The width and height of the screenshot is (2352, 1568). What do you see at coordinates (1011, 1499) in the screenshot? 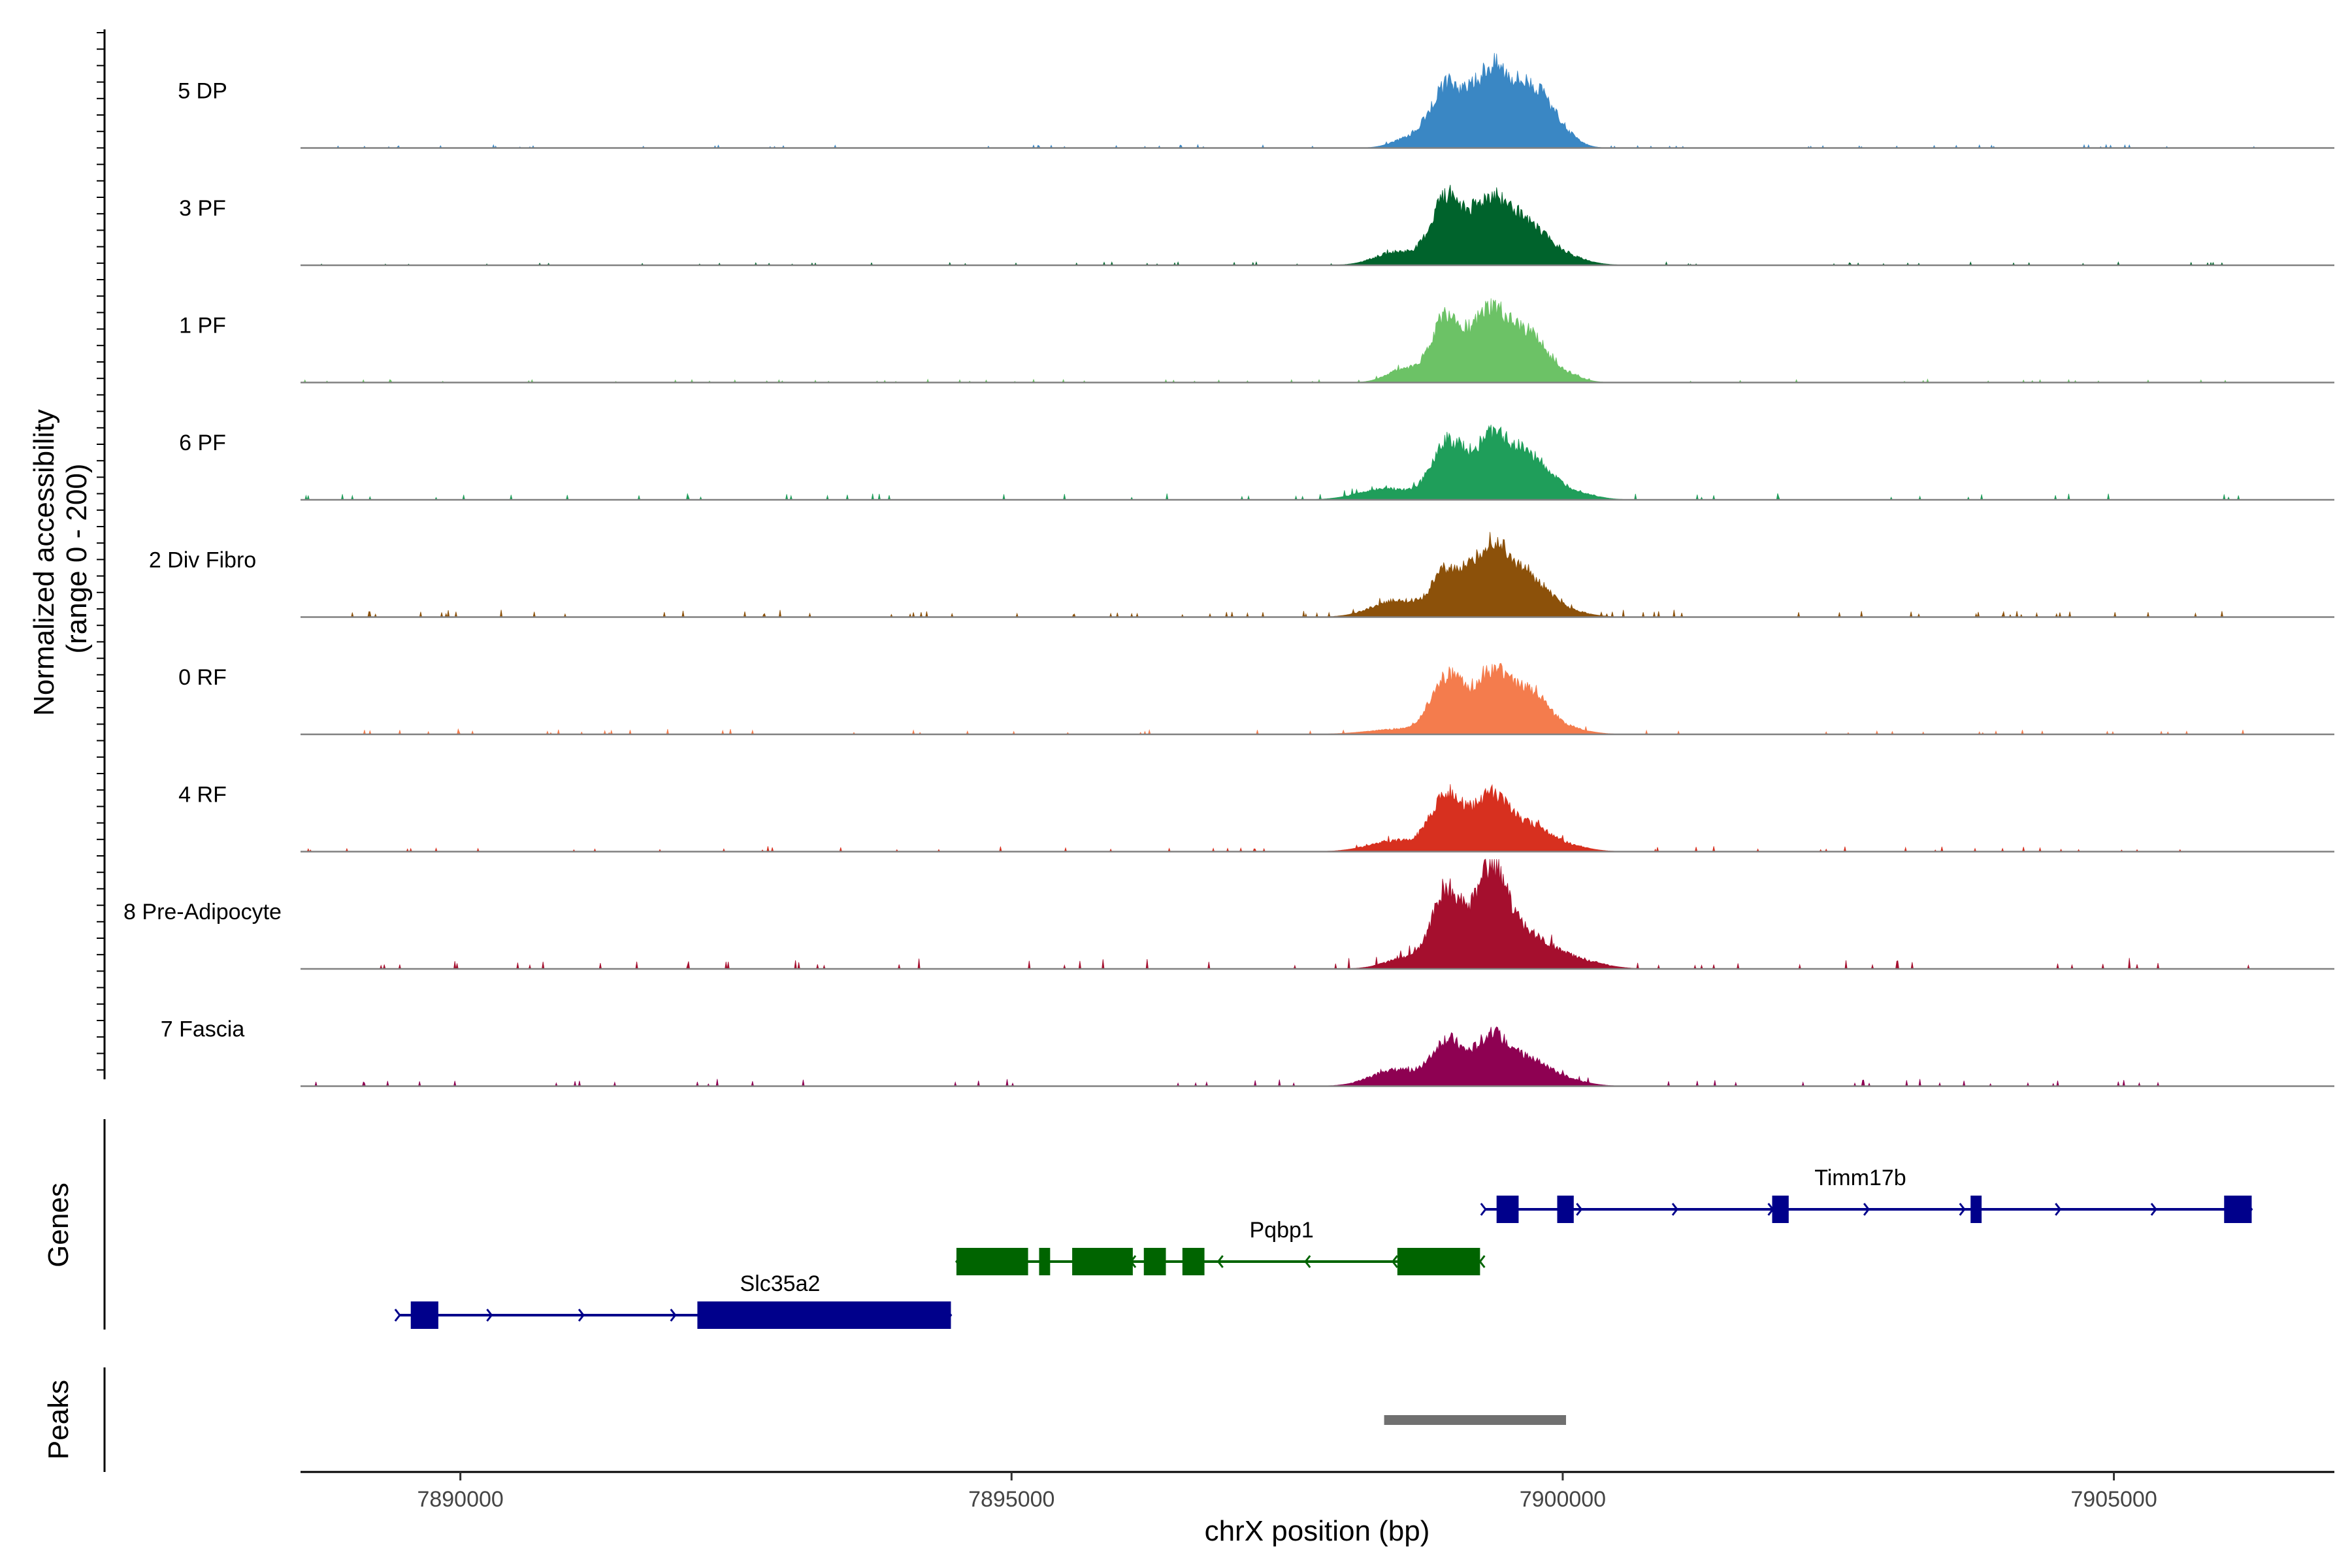
I see `x-tick-label: 7895000` at bounding box center [1011, 1499].